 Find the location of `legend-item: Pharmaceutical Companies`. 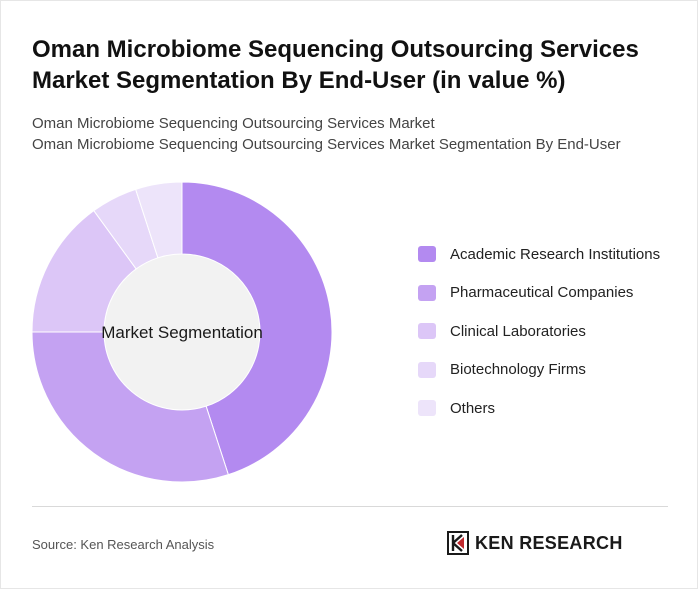

legend-item: Pharmaceutical Companies is located at coordinates (553, 293).